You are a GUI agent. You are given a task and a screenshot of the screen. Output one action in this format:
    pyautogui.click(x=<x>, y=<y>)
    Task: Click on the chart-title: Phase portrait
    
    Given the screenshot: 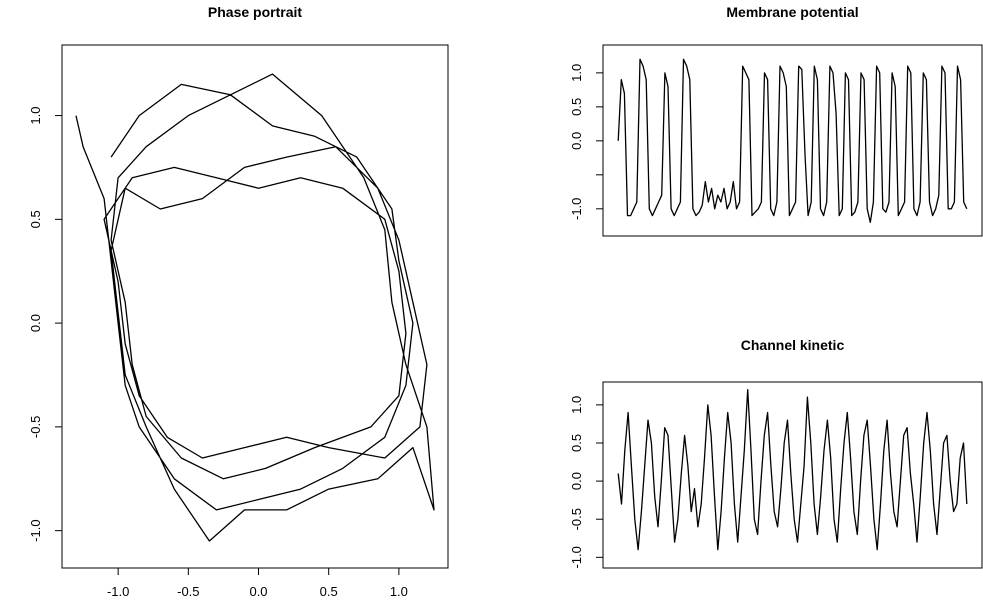 What is the action you would take?
    pyautogui.click(x=255, y=12)
    